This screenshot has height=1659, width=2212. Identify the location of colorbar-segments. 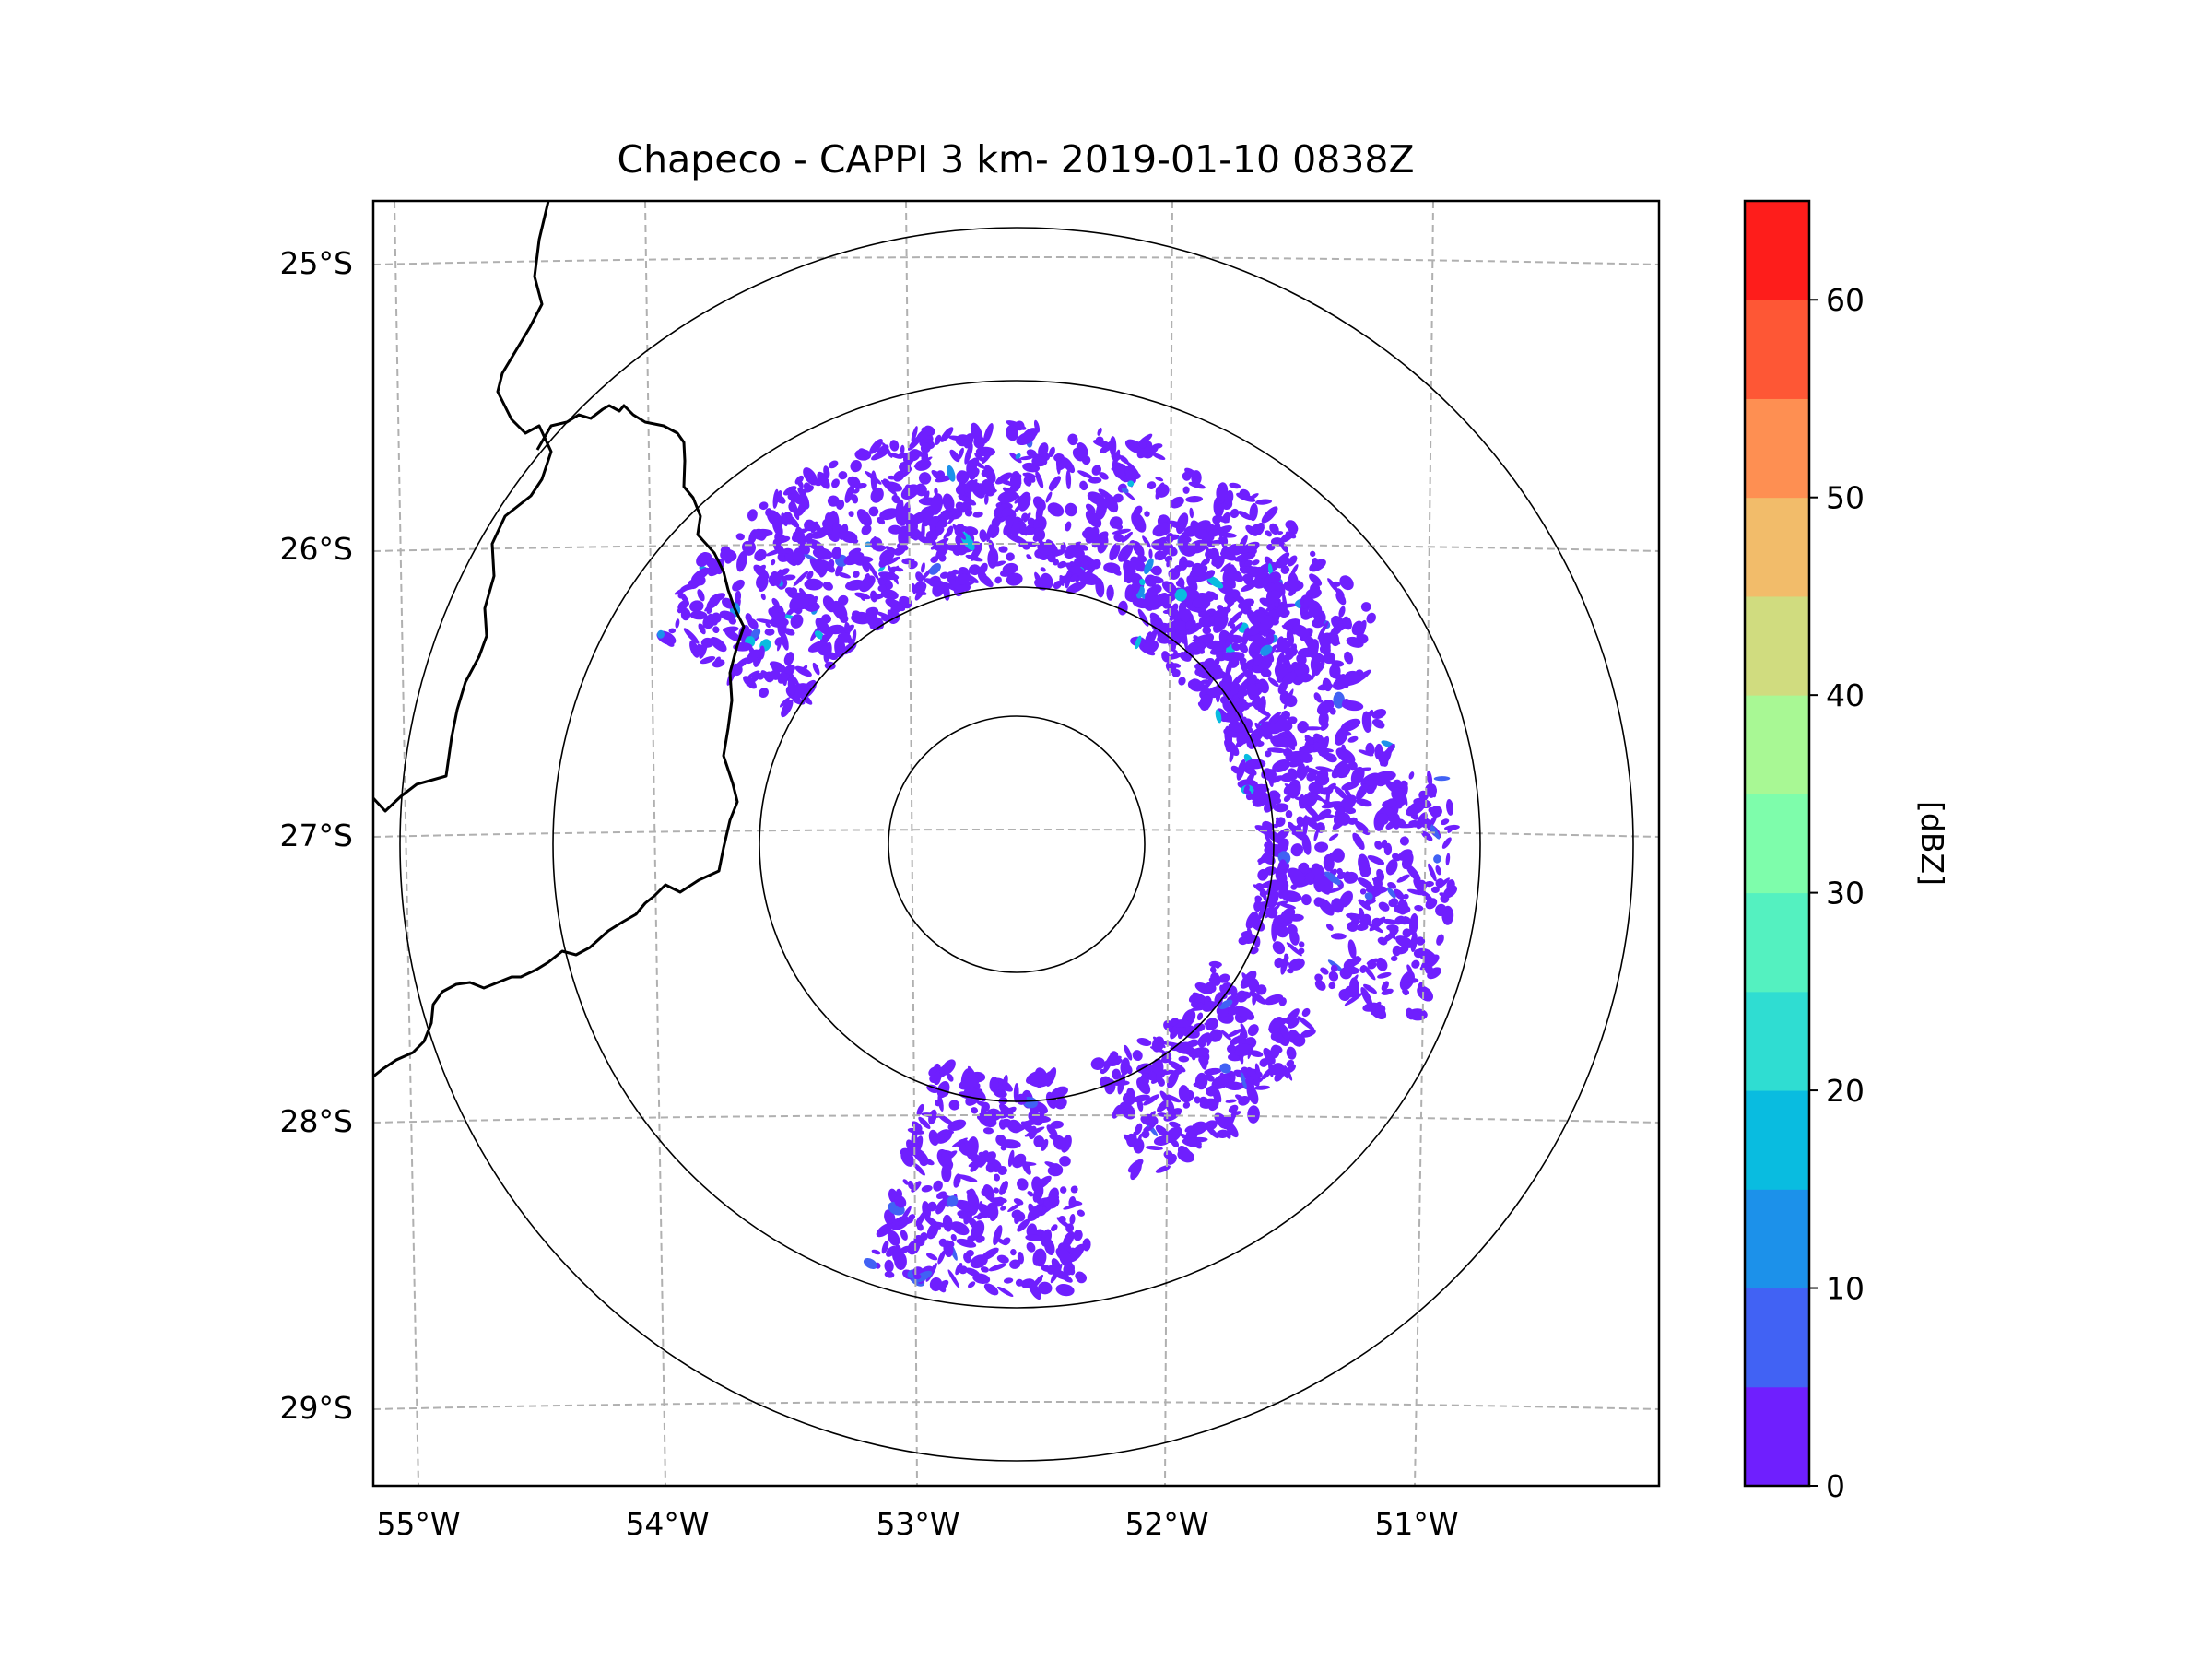
(1777, 844).